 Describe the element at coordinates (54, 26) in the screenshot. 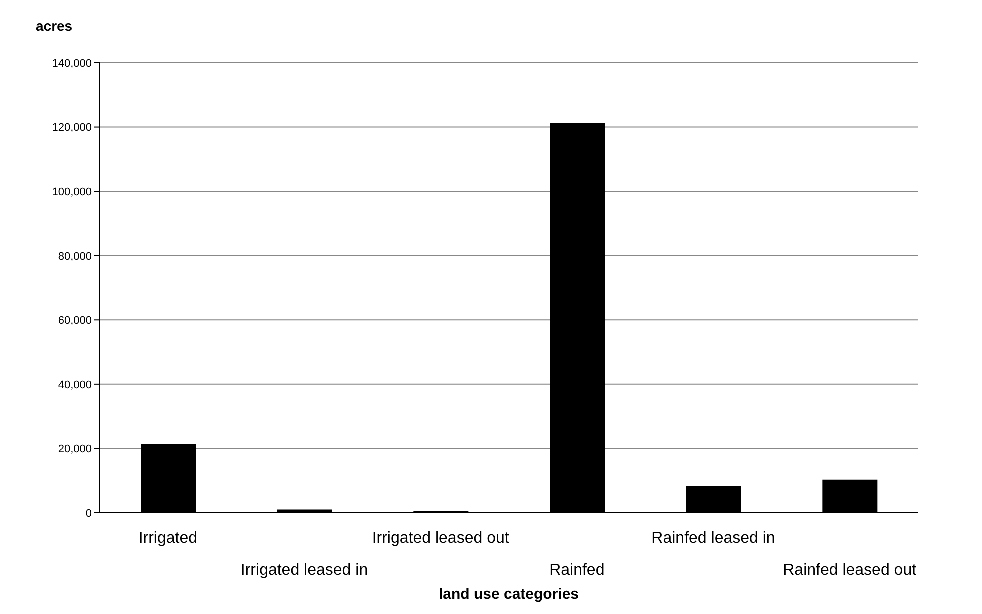

I see `y-axis-title: acres` at that location.